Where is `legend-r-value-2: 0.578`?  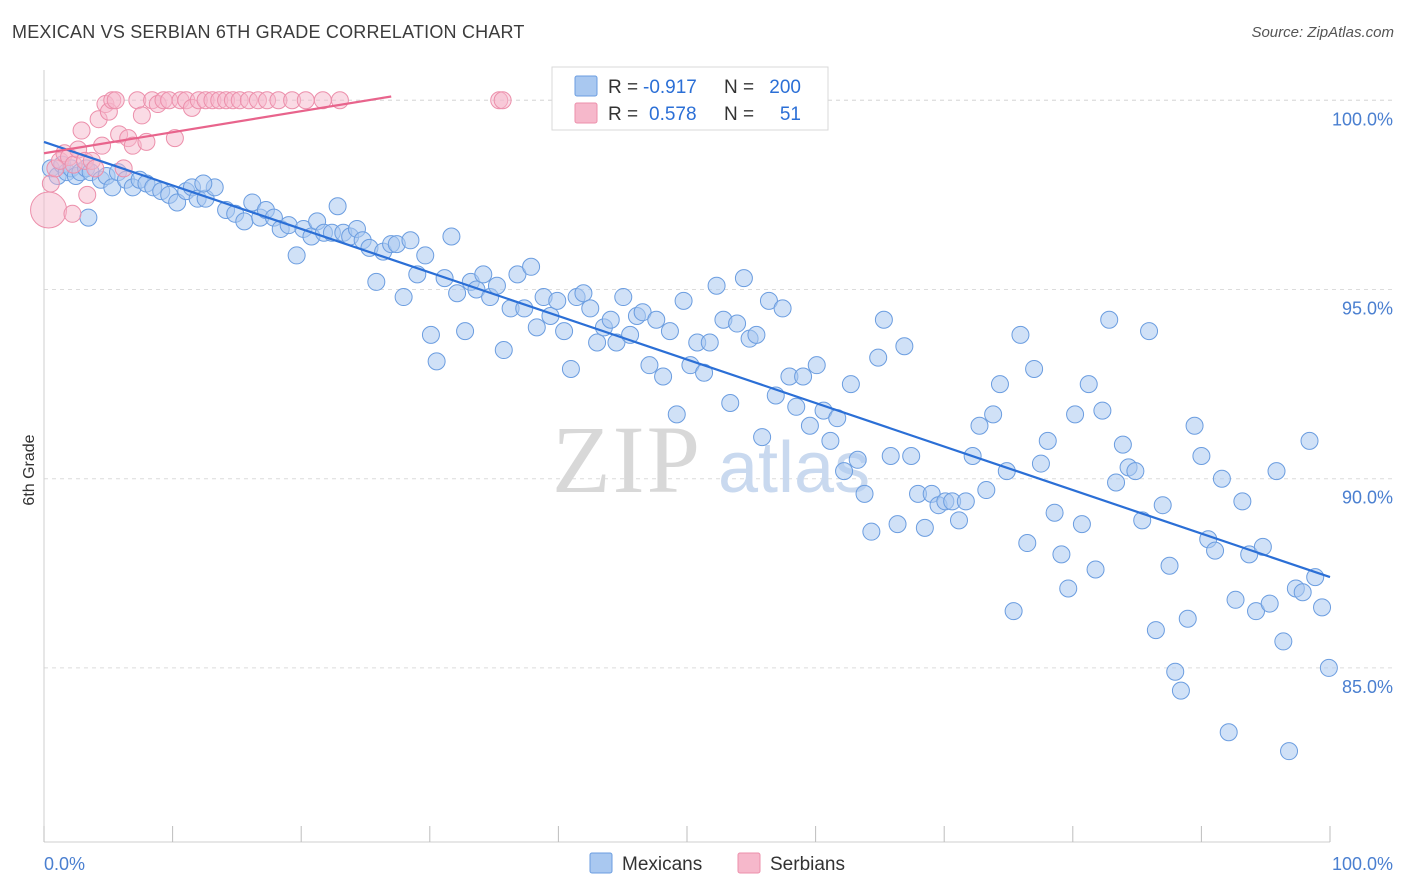
legend-r-value-2: 0.578 is located at coordinates (673, 114).